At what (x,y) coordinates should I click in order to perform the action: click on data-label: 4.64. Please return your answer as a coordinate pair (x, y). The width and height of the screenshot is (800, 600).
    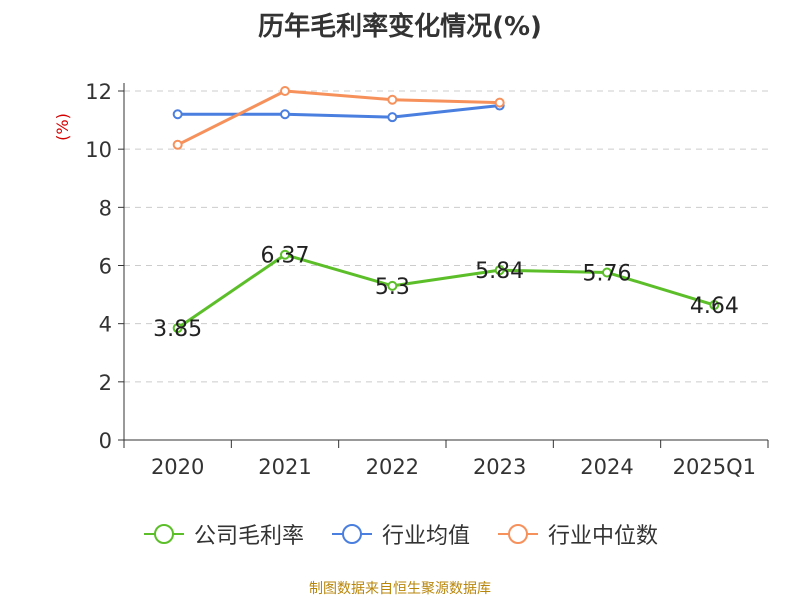
    Looking at the image, I should click on (714, 306).